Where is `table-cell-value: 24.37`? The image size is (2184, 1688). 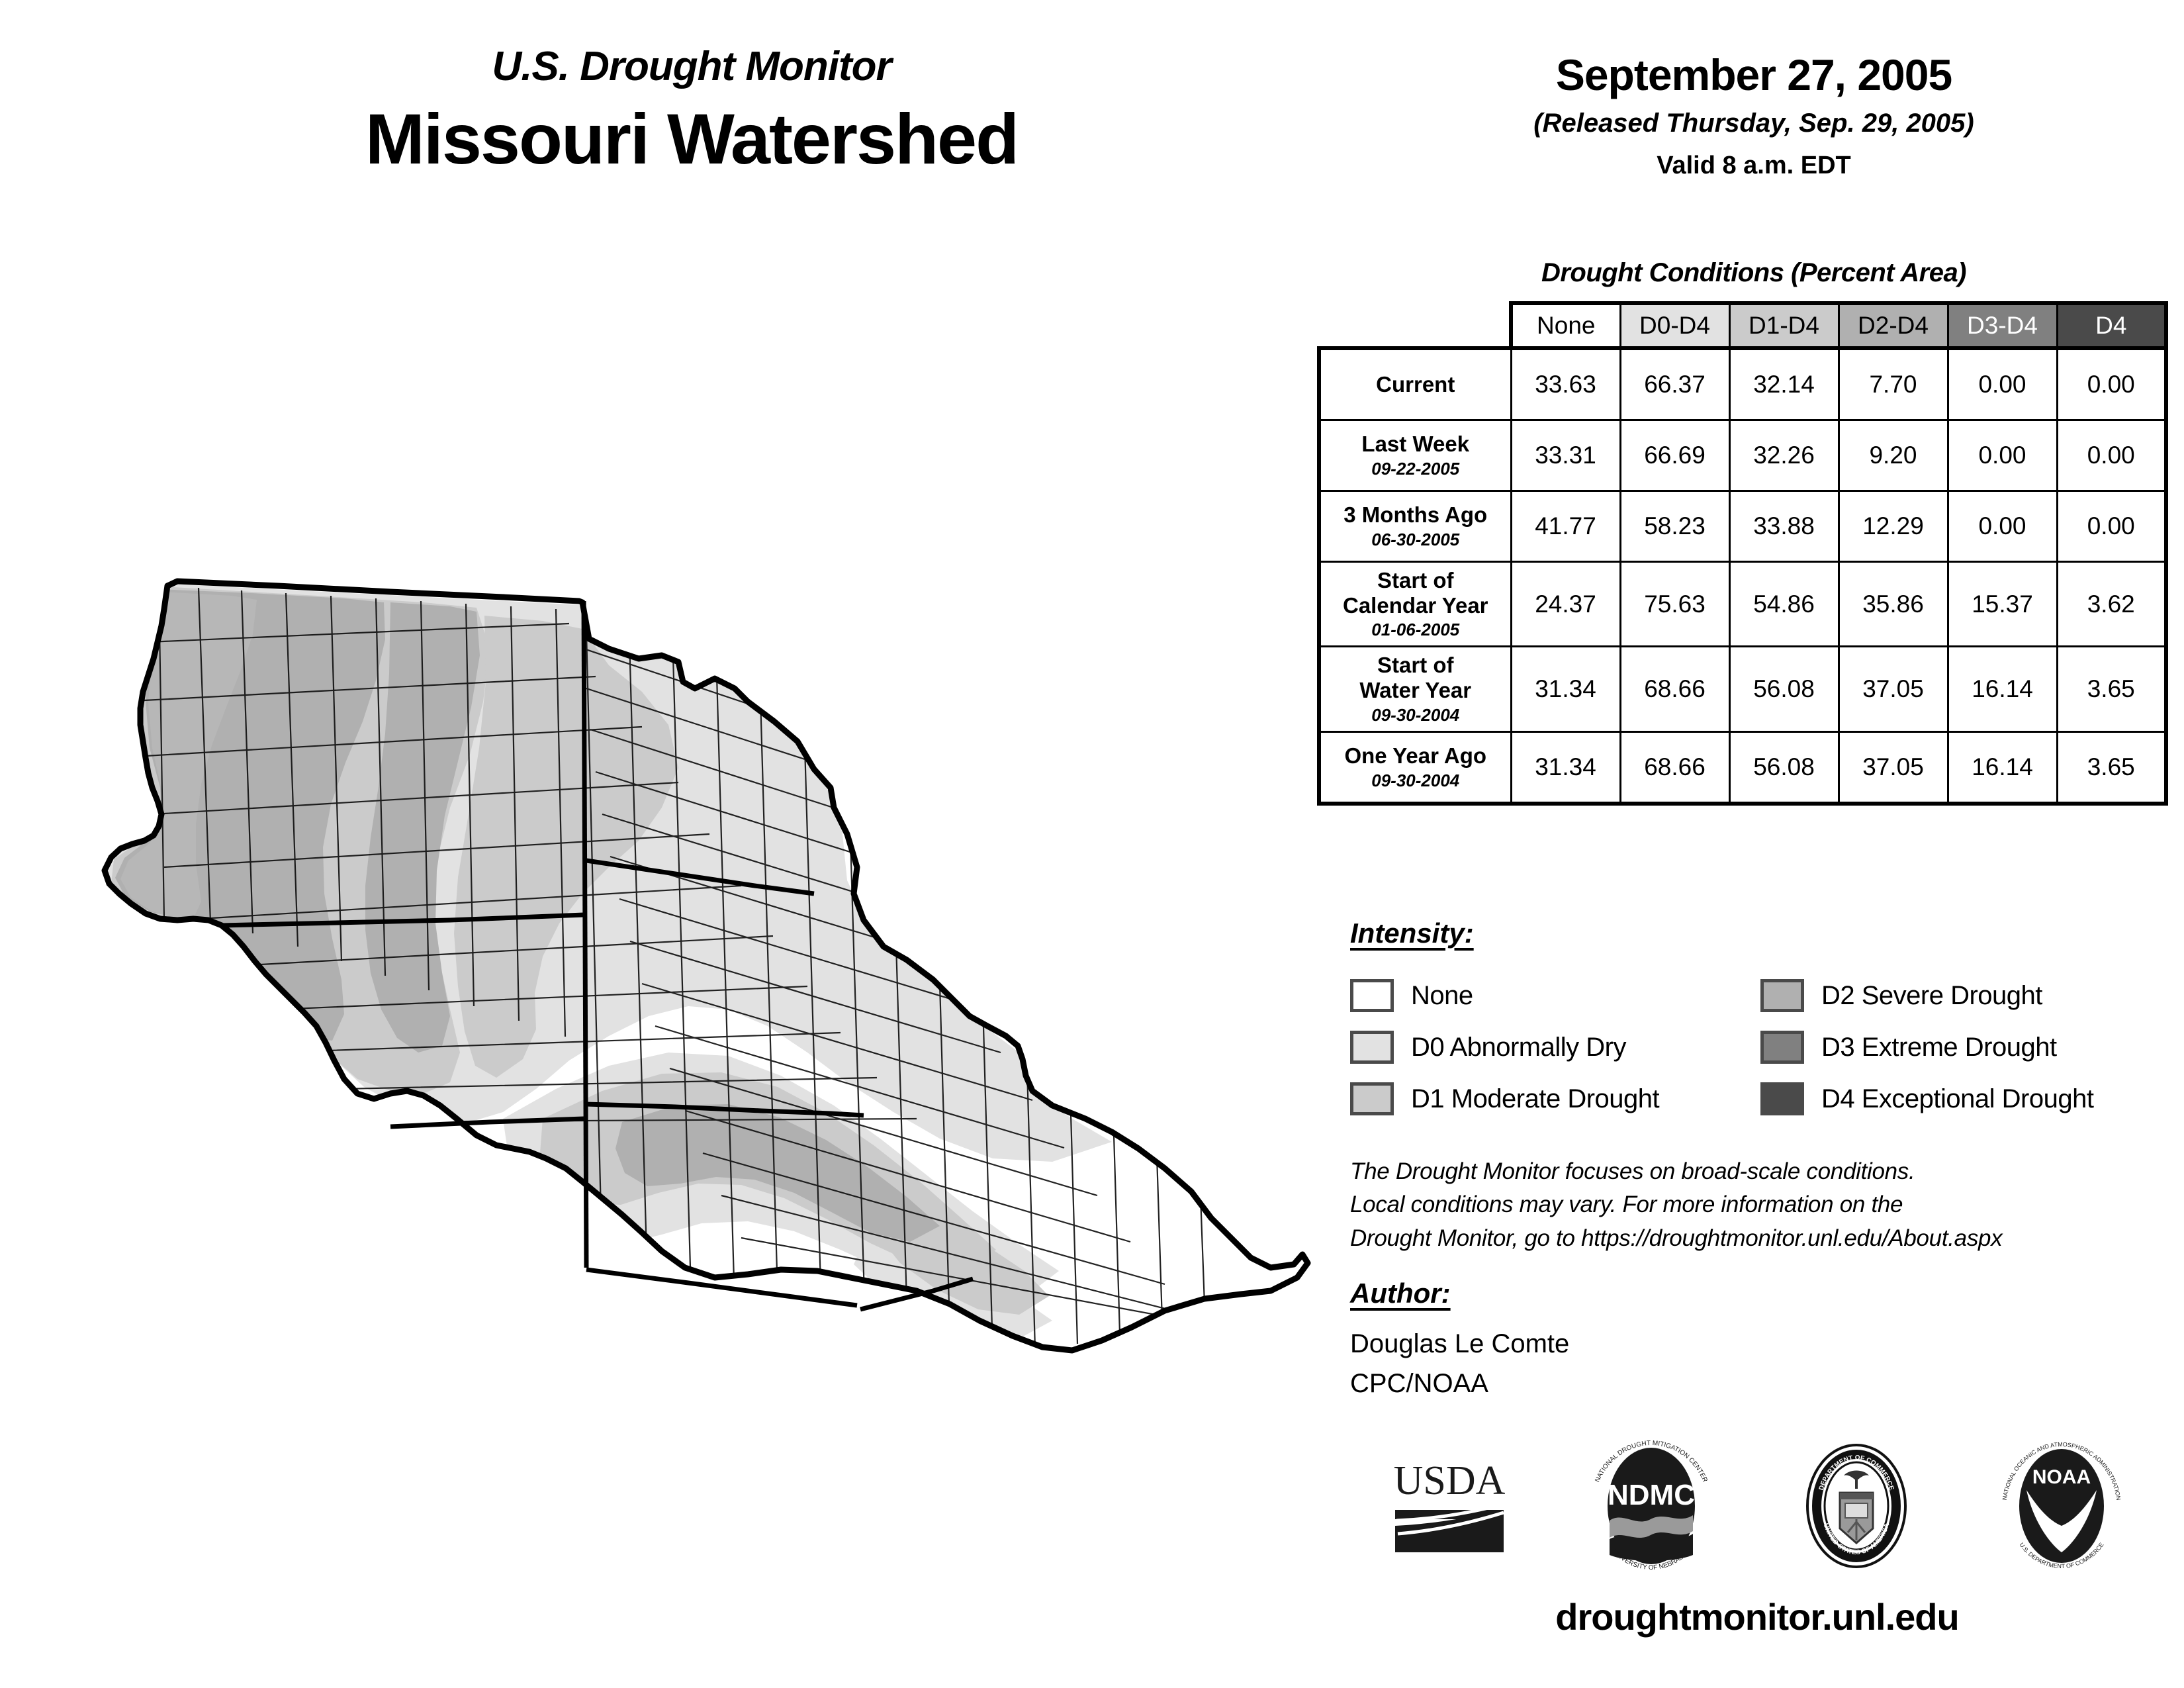 table-cell-value: 24.37 is located at coordinates (1565, 604).